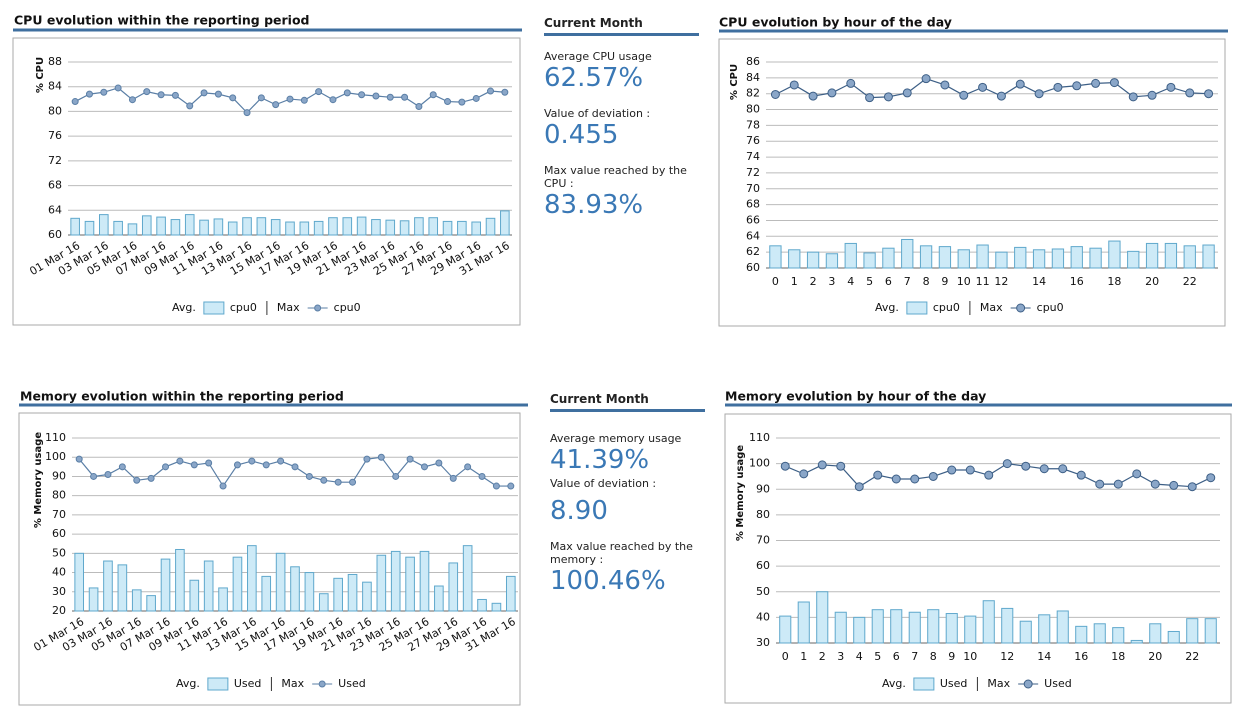  What do you see at coordinates (763, 540) in the screenshot?
I see `y-tick-label: 70` at bounding box center [763, 540].